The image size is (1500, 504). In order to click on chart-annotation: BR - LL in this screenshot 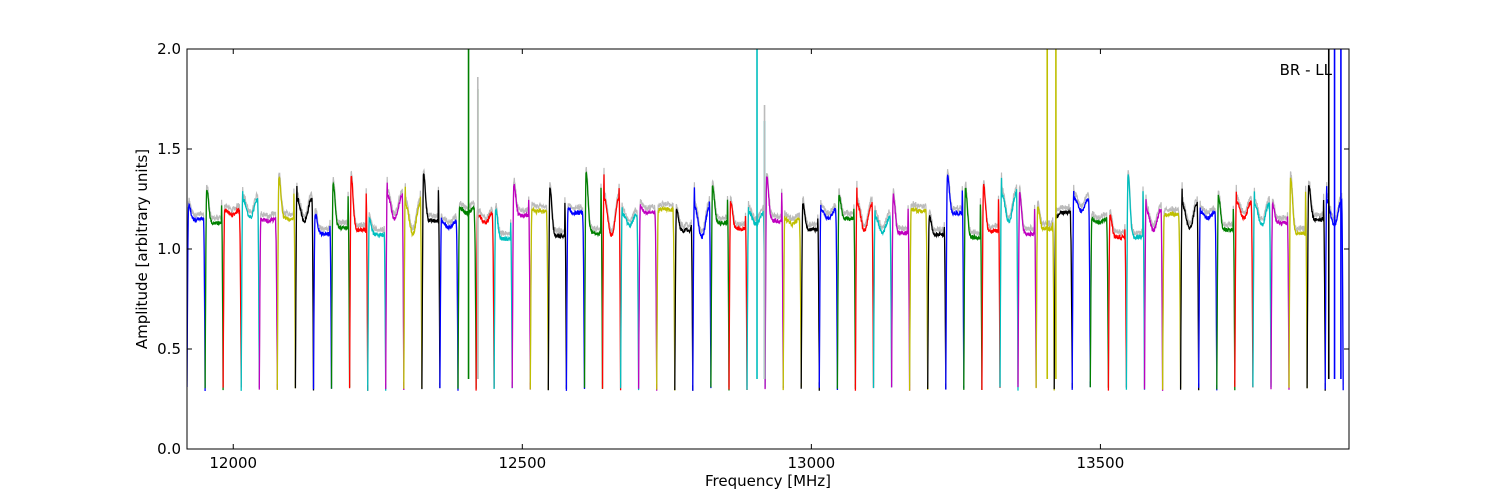, I will do `click(1306, 70)`.